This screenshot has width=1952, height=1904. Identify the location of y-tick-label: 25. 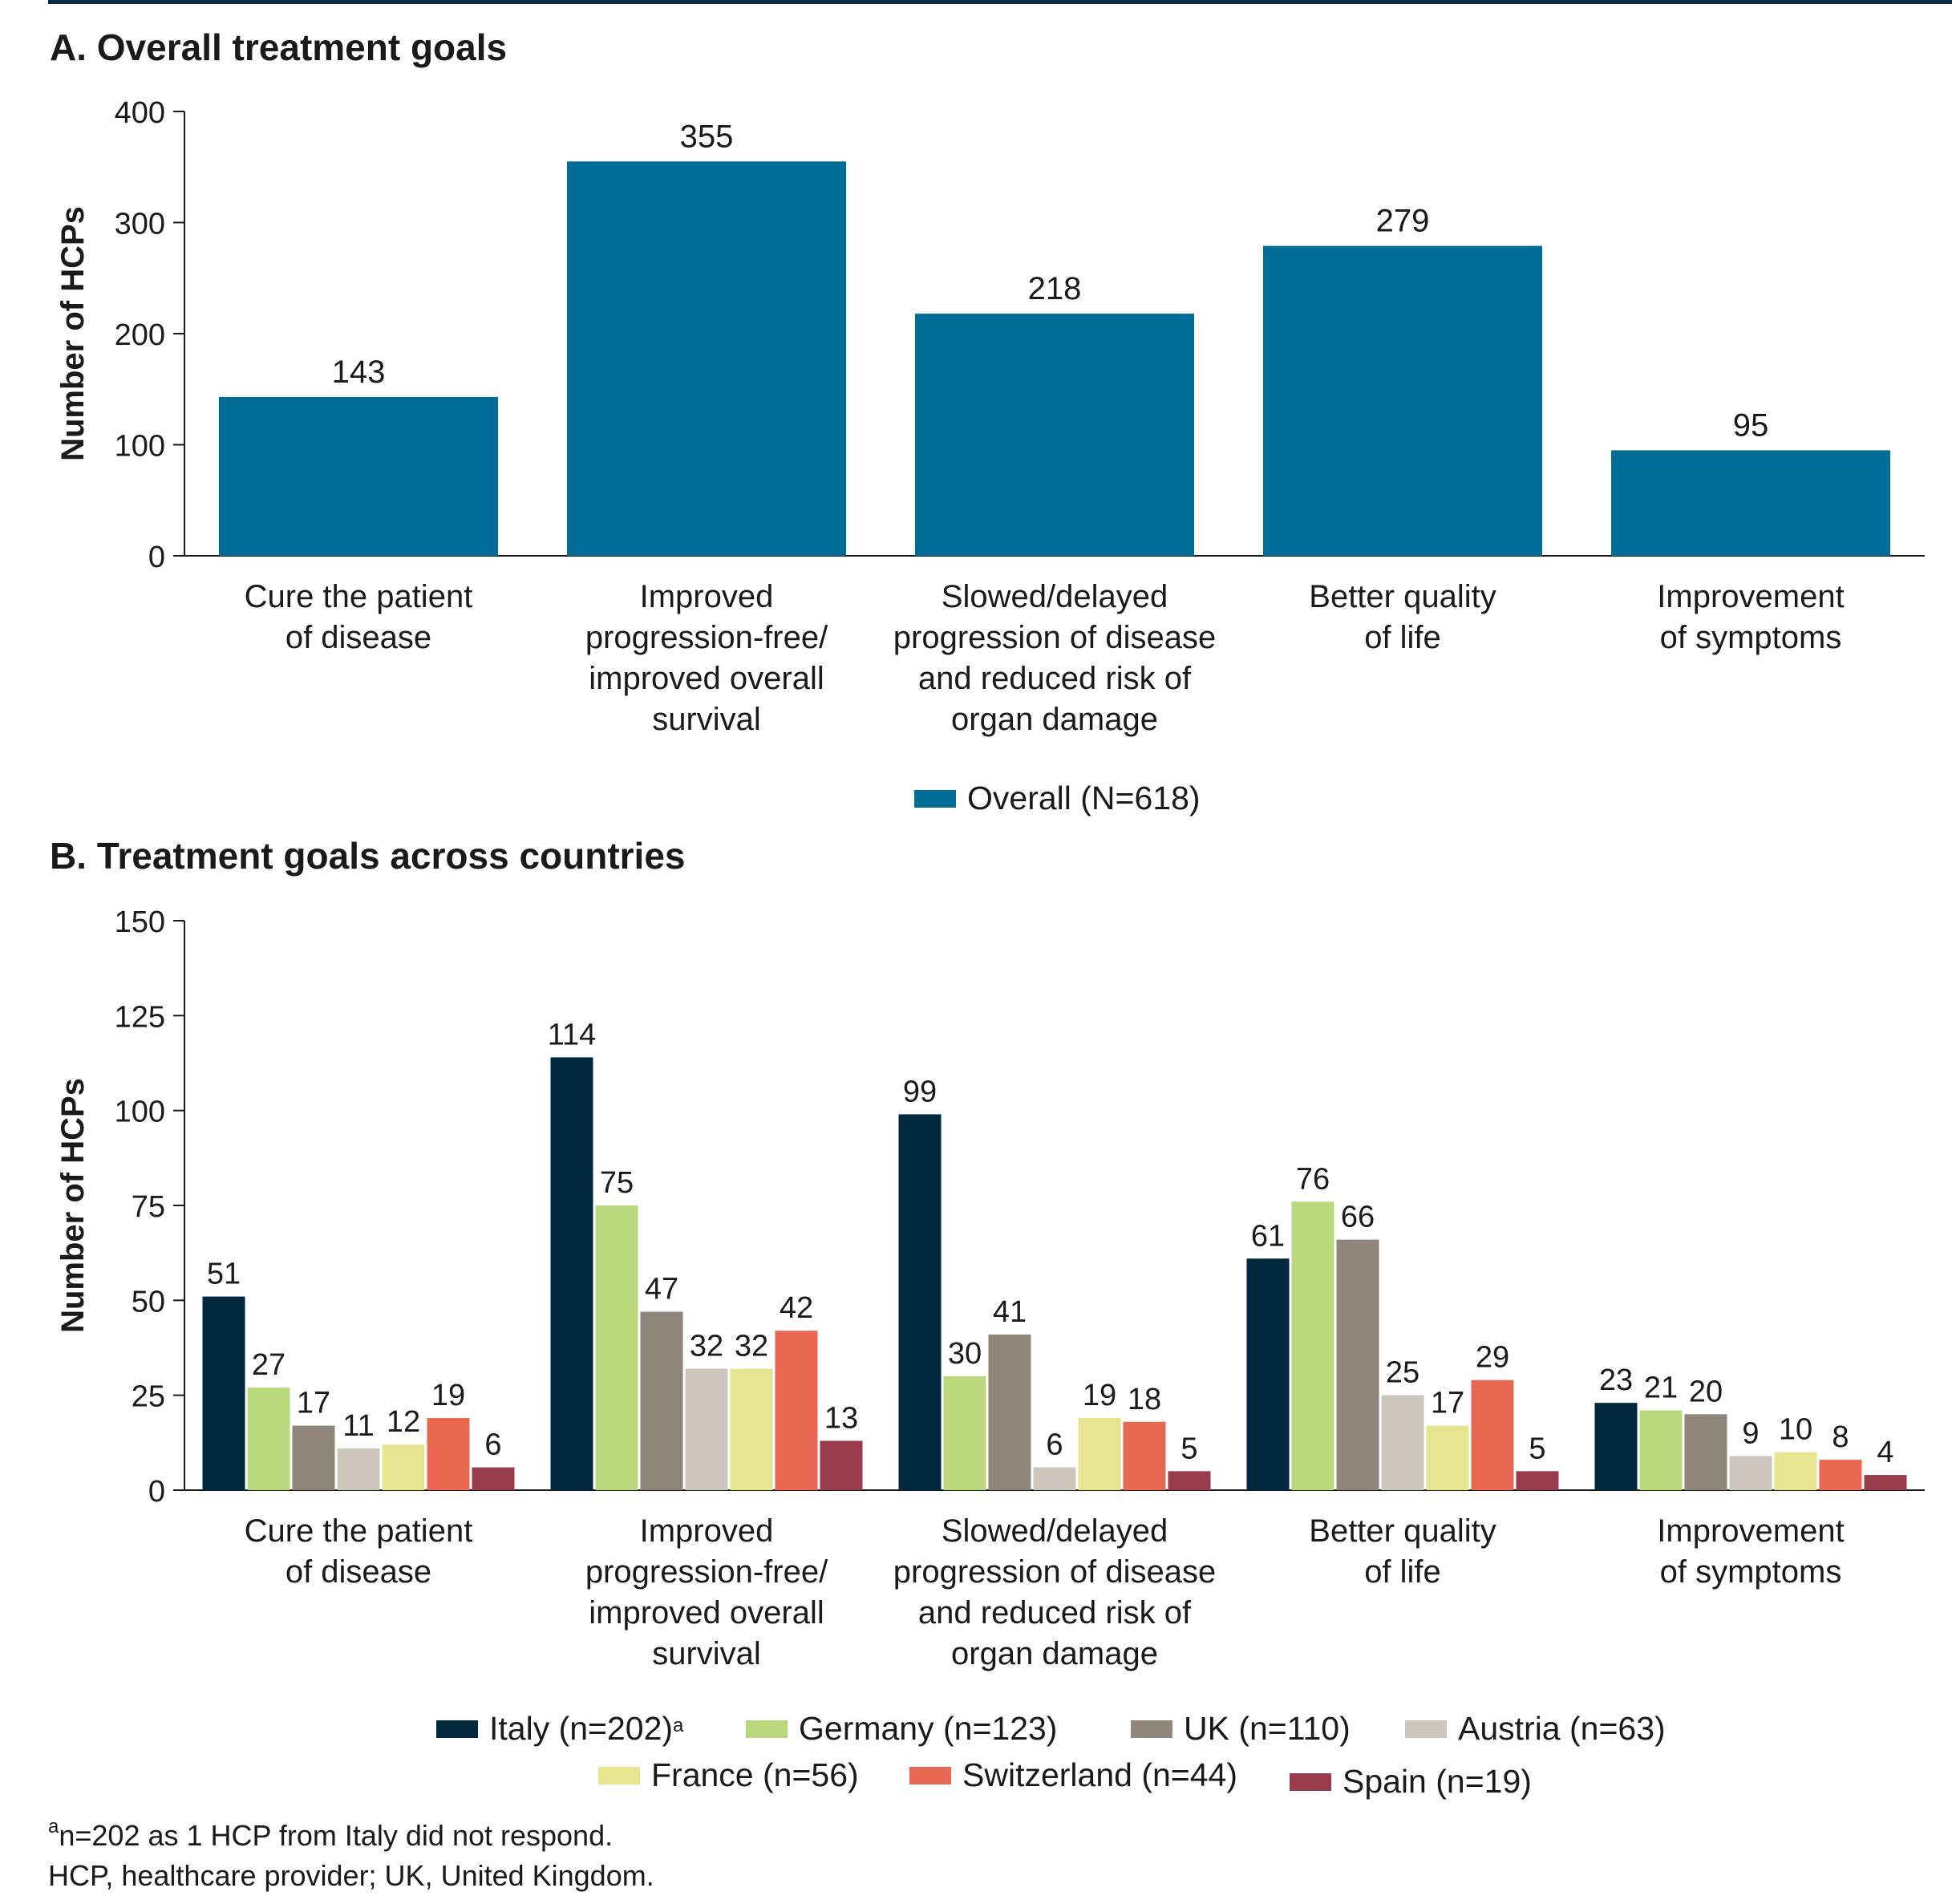
(148, 1397).